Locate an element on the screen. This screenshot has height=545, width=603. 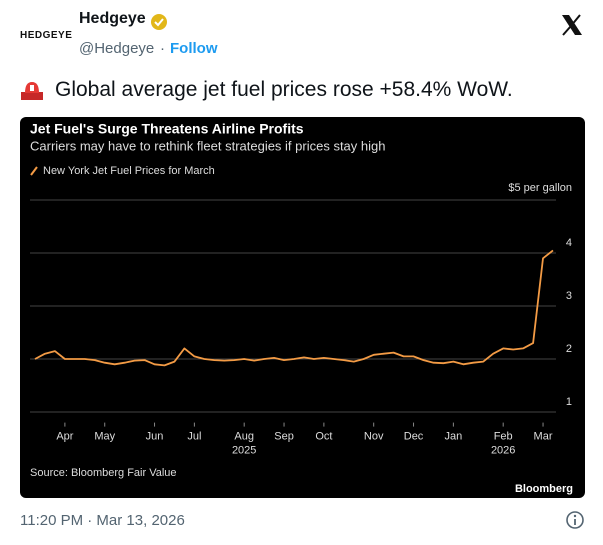
chart-source: Source: Bloomberg Fair Value is located at coordinates (103, 473).